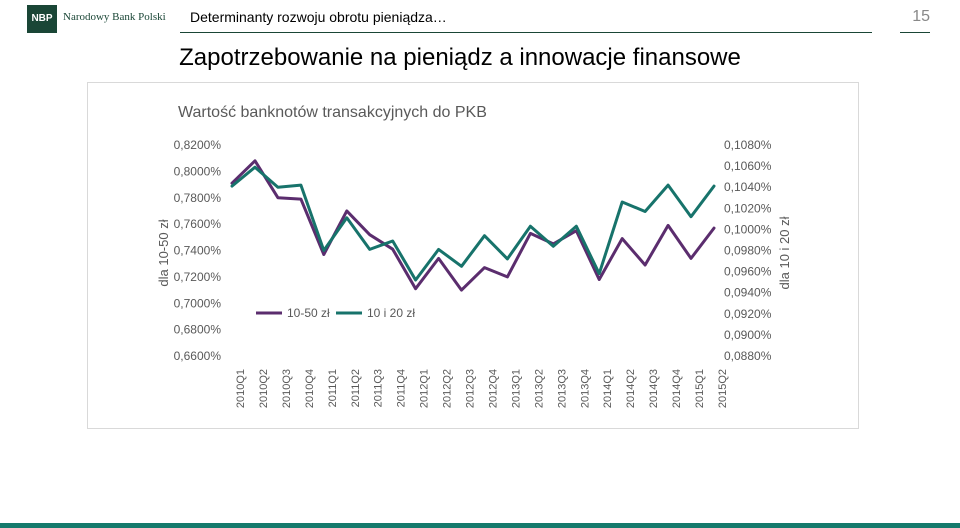  I want to click on y-tick-label-left: 0,7600%, so click(198, 224).